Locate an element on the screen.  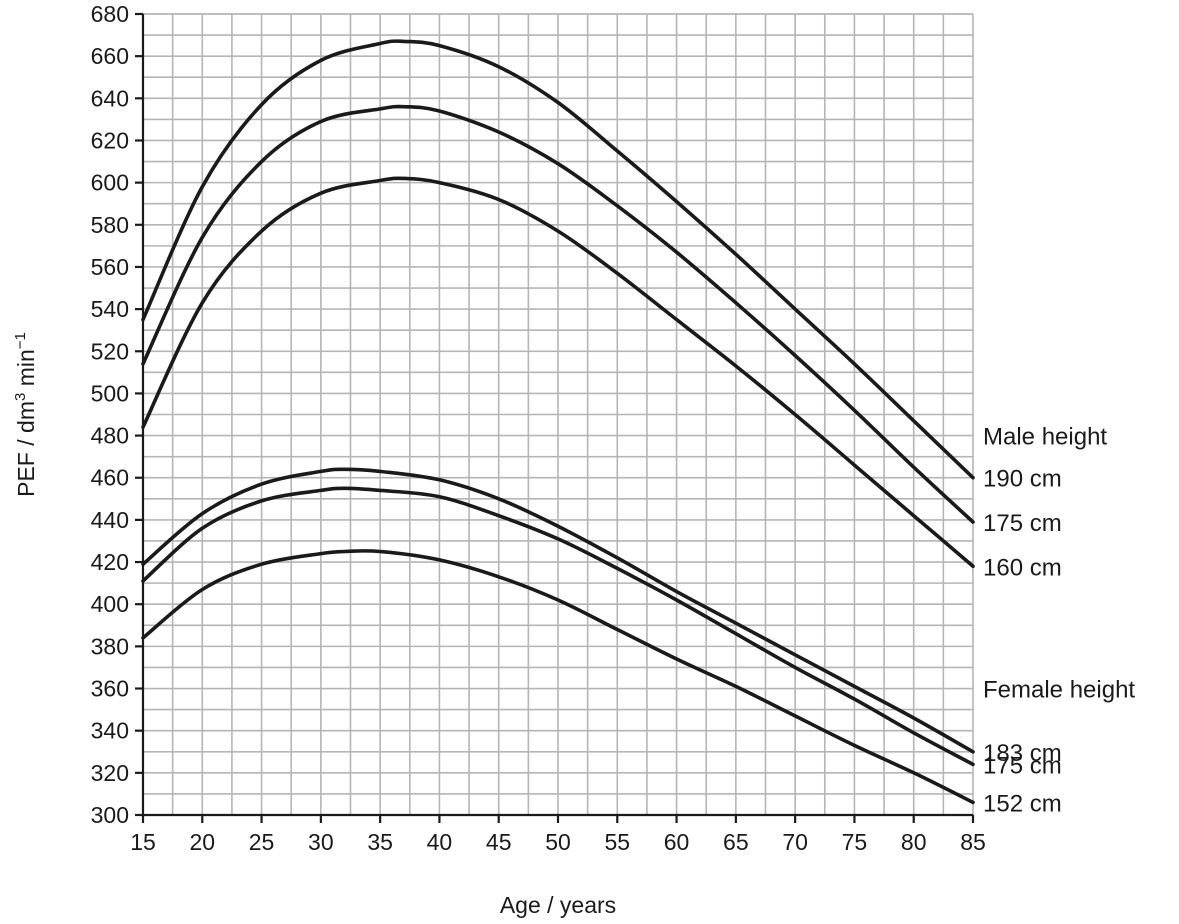
y-tick-label: 340 is located at coordinates (110, 731).